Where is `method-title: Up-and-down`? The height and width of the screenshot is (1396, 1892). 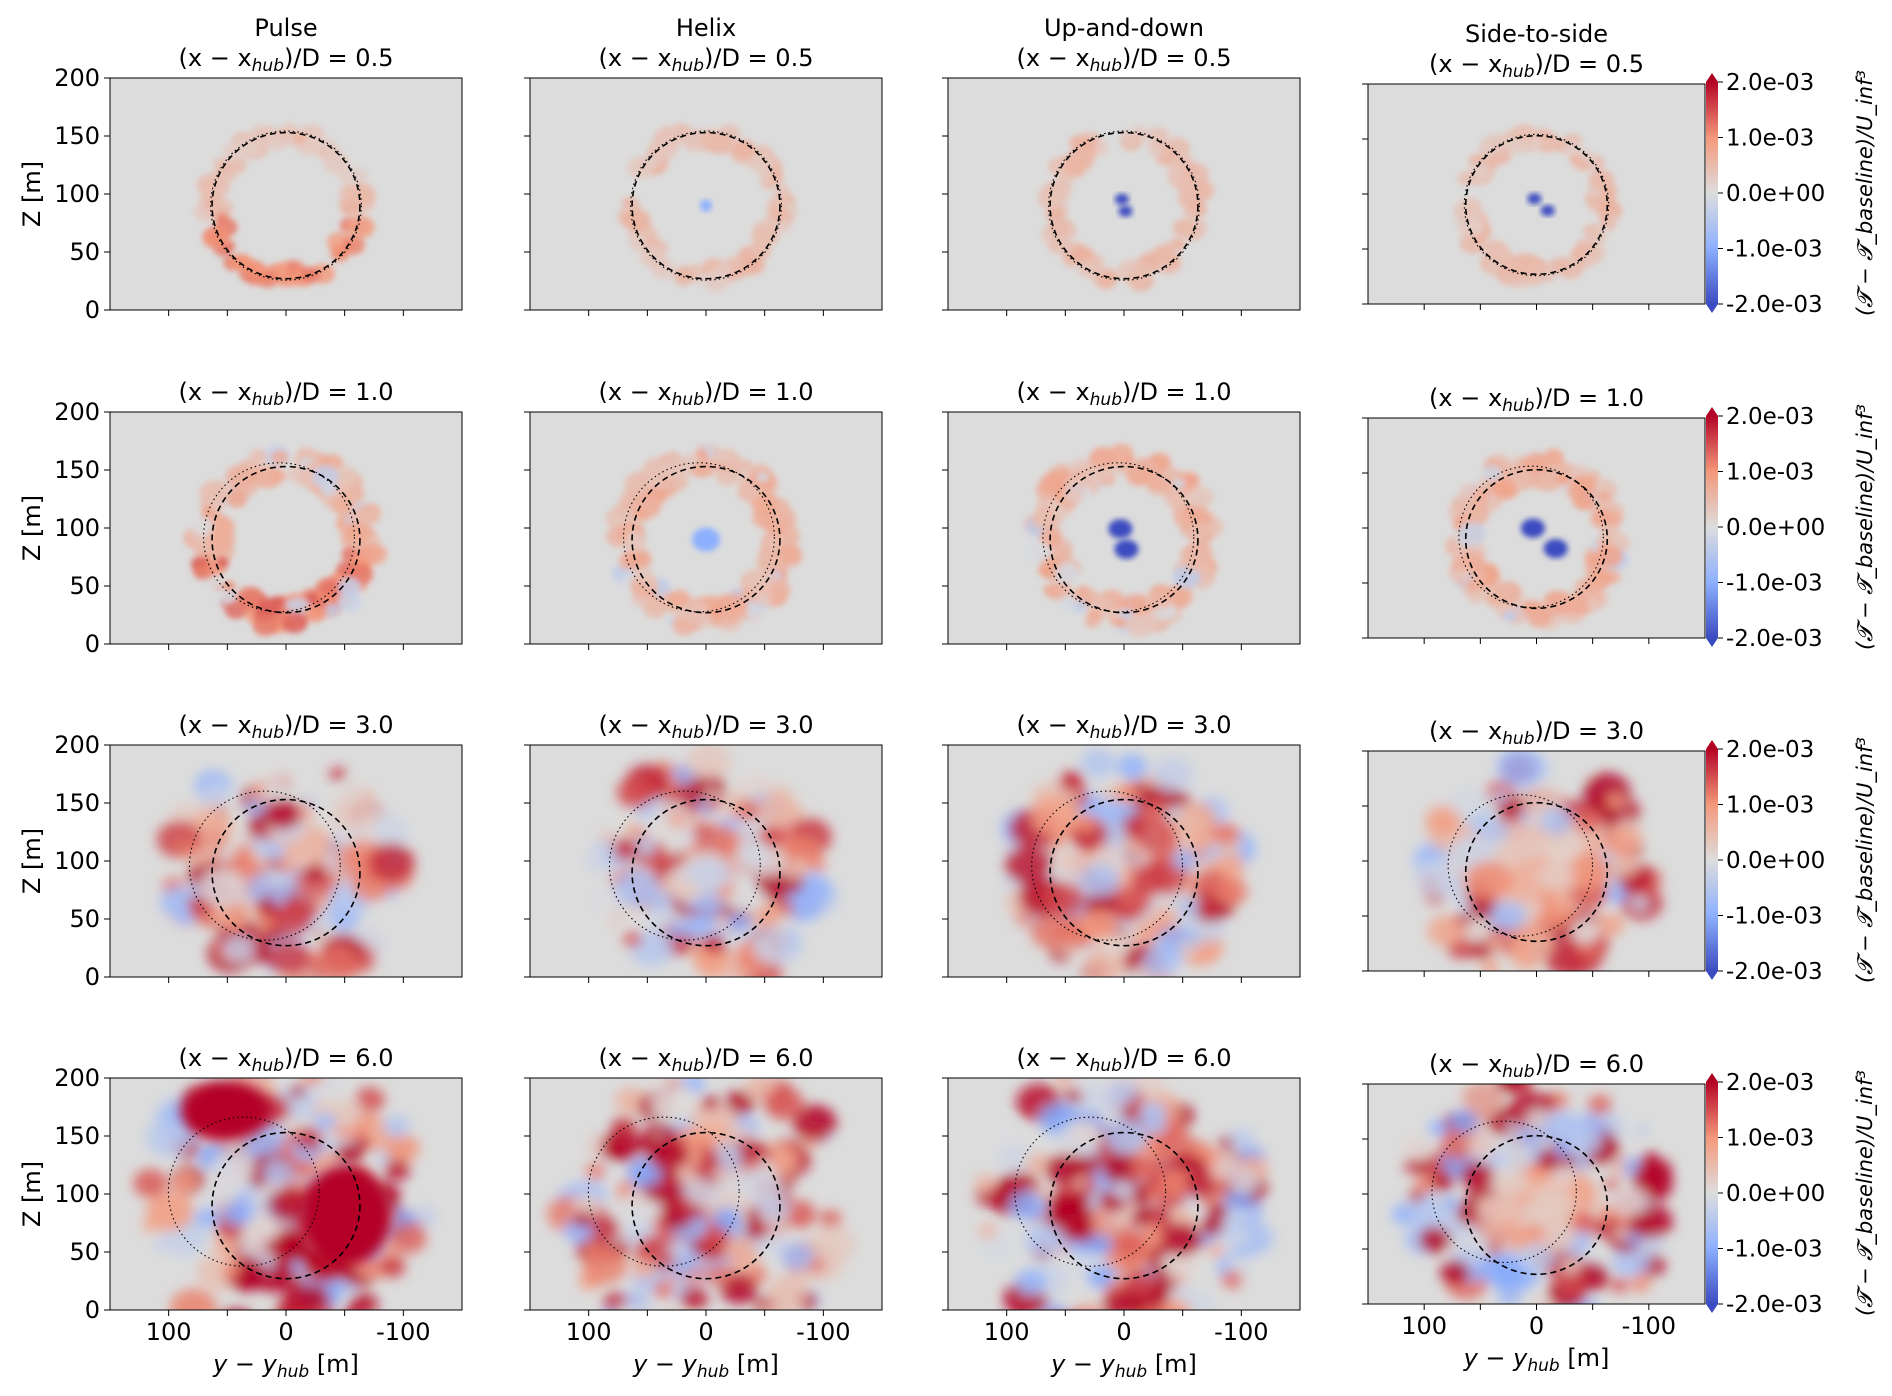
method-title: Up-and-down is located at coordinates (1124, 28).